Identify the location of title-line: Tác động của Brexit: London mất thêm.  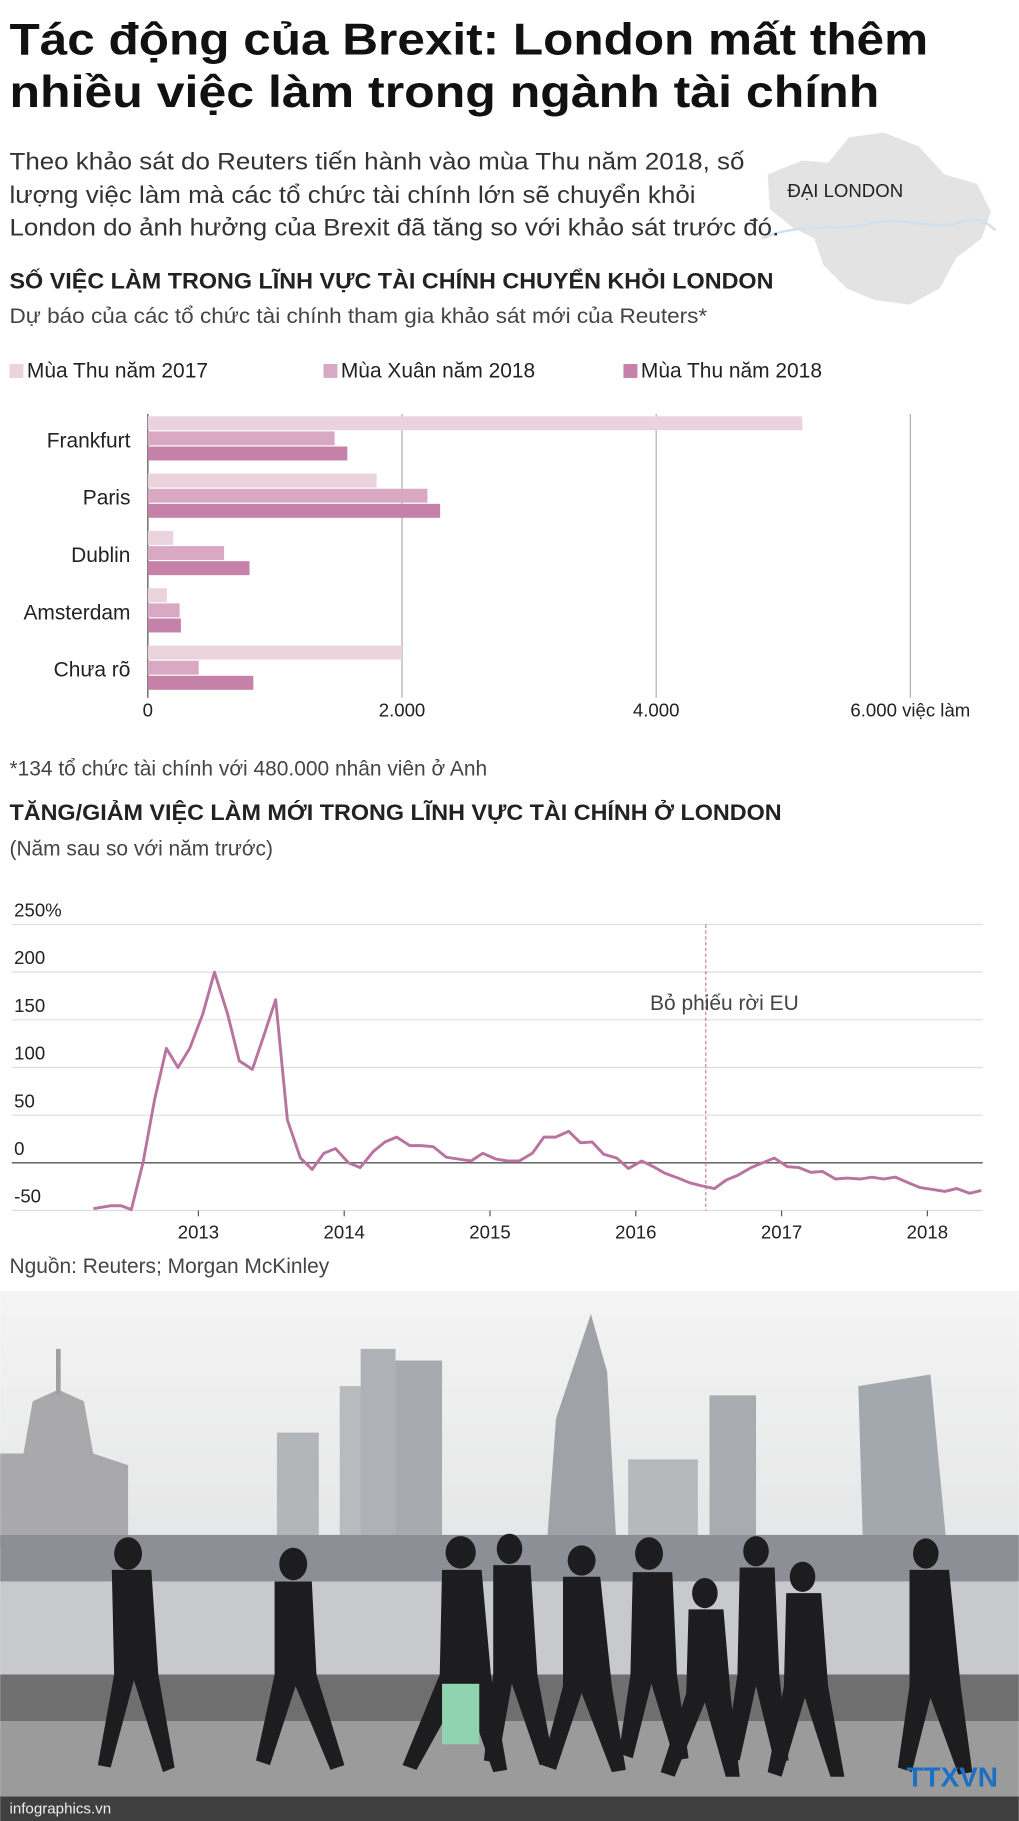
(468, 40).